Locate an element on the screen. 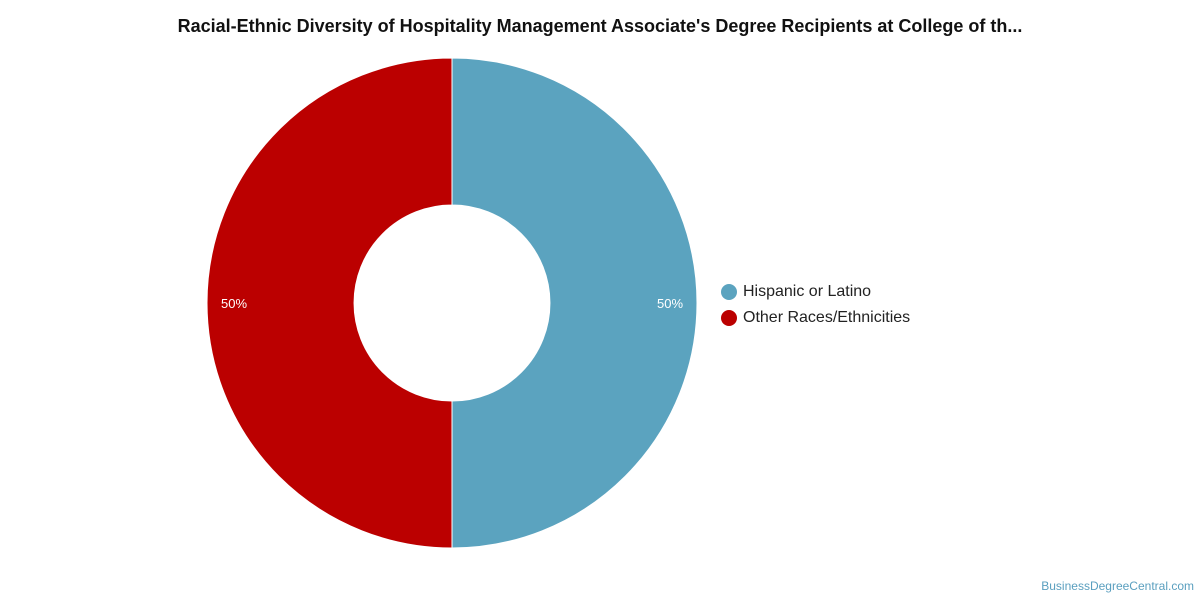  legend-item-1: Other Races/Ethnicities is located at coordinates (815, 318).